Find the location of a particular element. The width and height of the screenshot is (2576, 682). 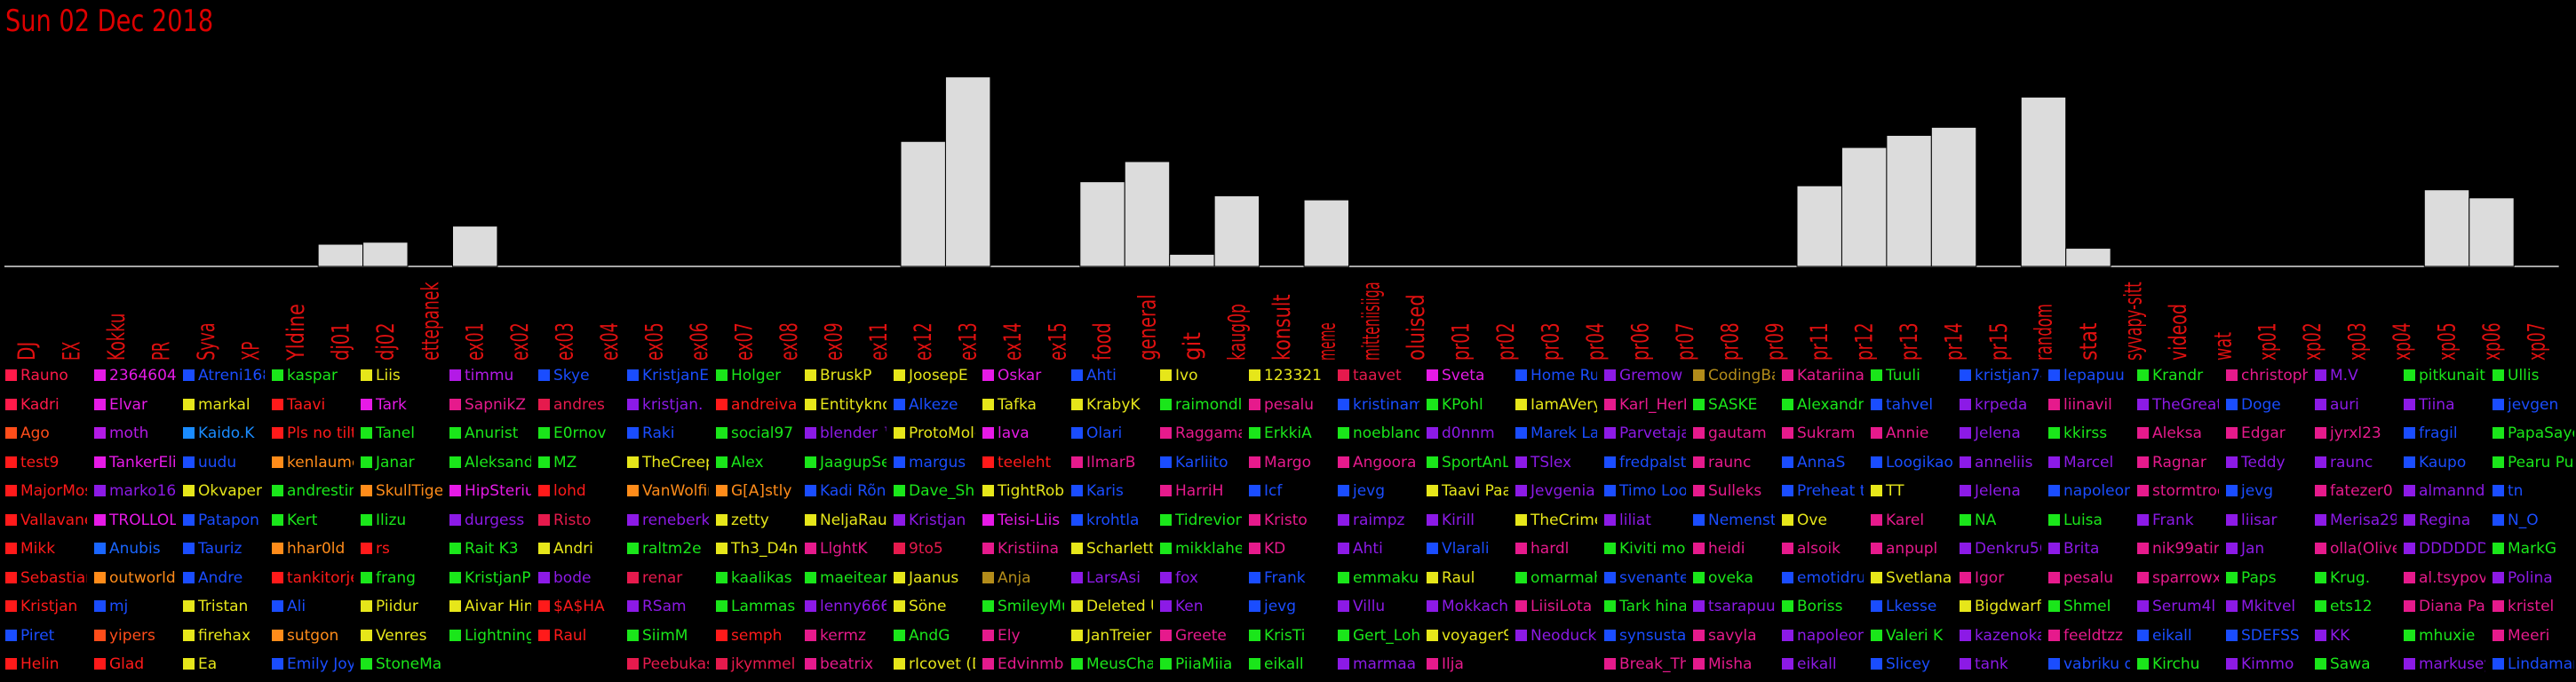

legend-item: Entityknow is located at coordinates (845, 405).